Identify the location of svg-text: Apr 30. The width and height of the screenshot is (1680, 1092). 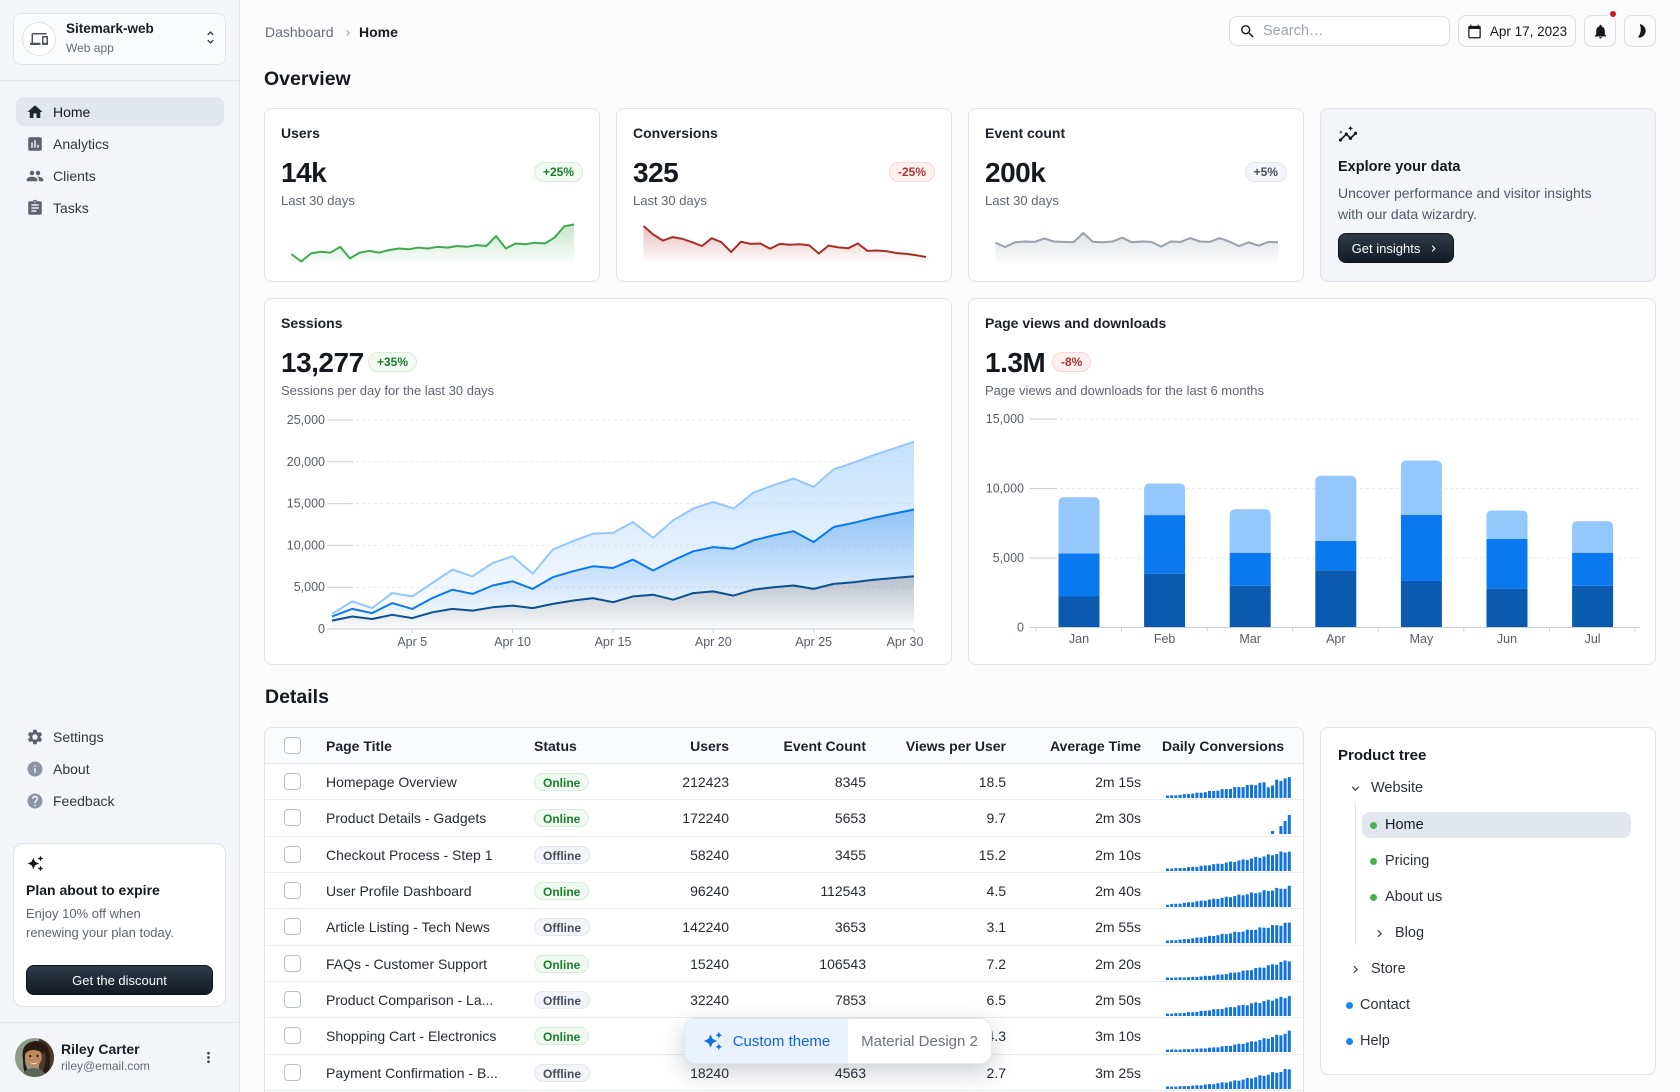
(905, 642).